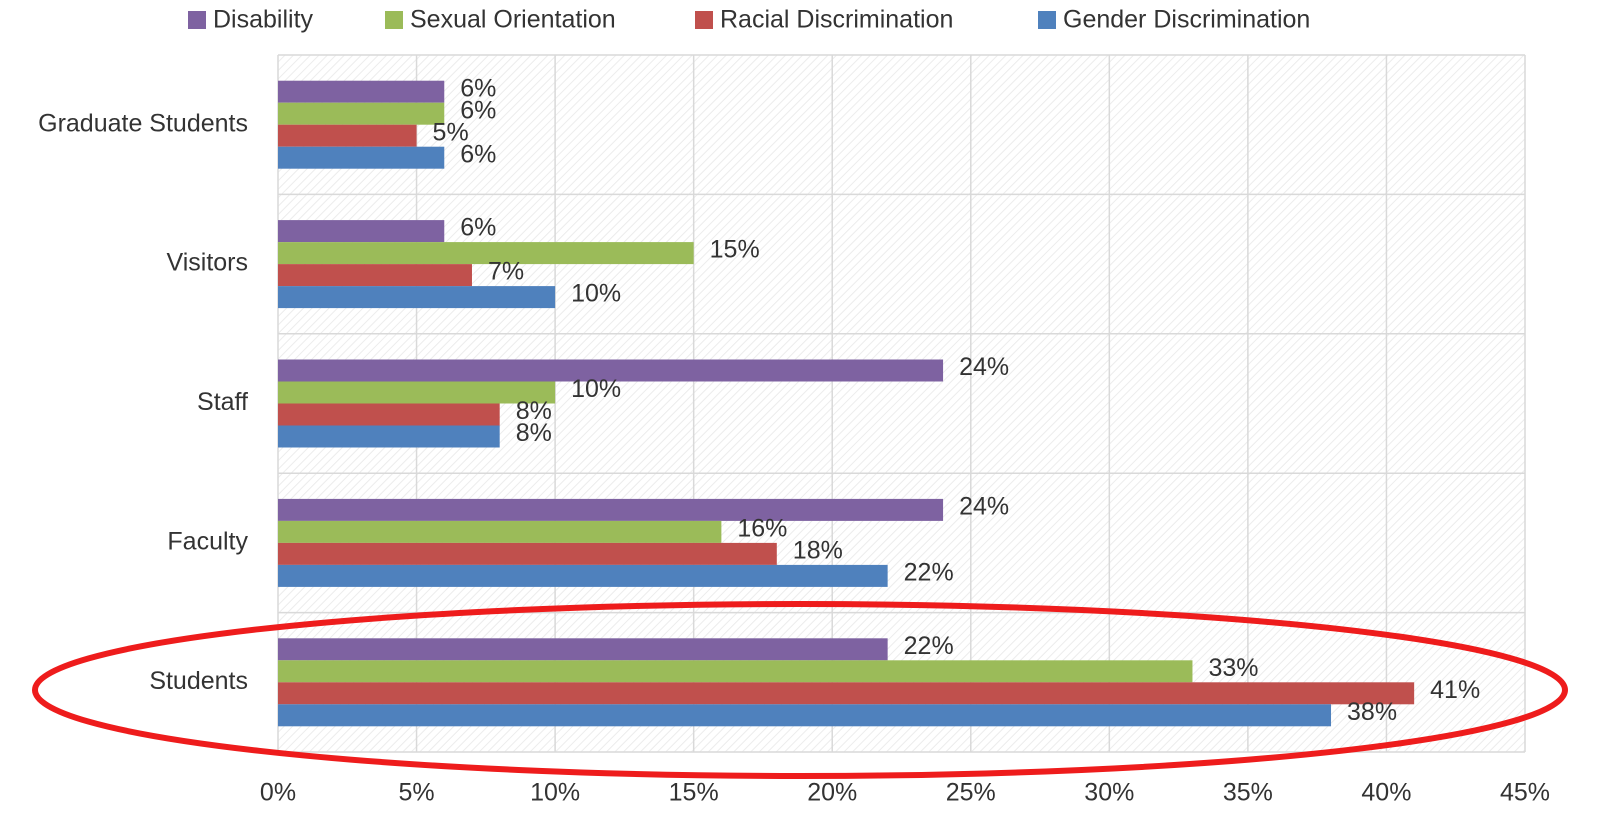 The image size is (1603, 822). What do you see at coordinates (1248, 793) in the screenshot?
I see `x-tick-label: 35%` at bounding box center [1248, 793].